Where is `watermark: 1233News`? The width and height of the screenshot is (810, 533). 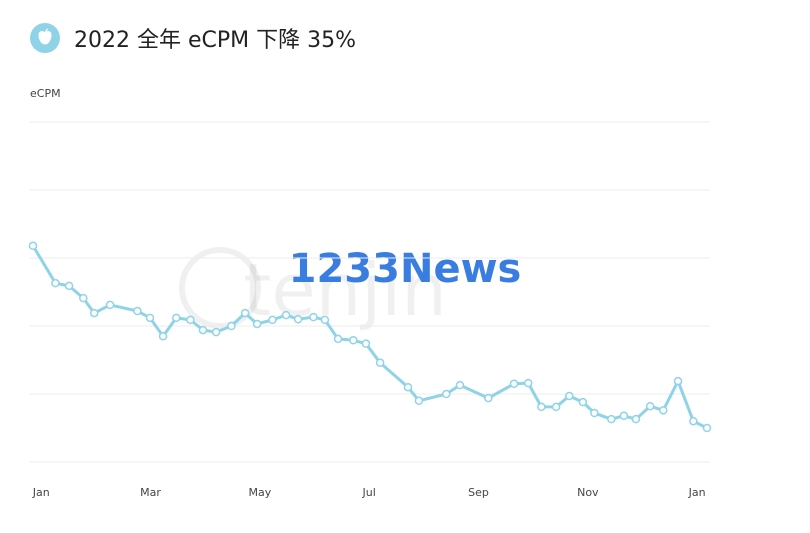
watermark: 1233News is located at coordinates (405, 269).